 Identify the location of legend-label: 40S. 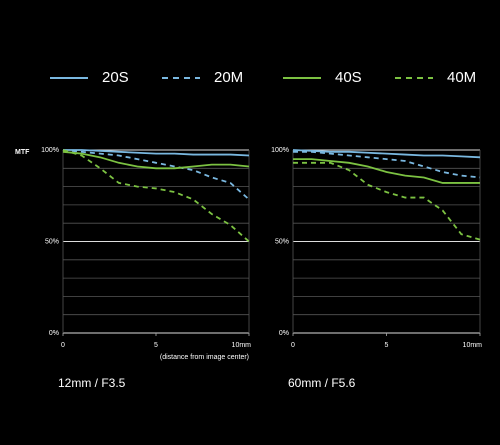
(348, 77).